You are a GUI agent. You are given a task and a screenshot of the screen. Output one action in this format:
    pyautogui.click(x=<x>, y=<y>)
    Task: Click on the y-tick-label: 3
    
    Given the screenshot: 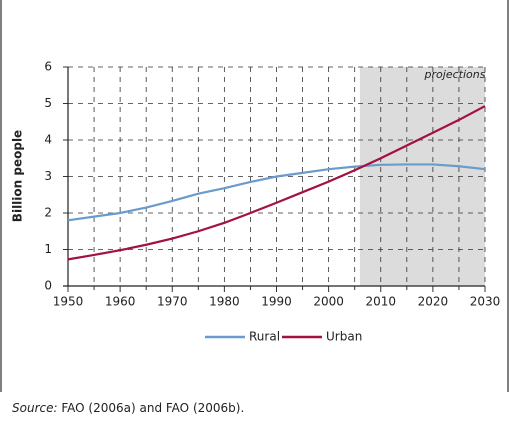 What is the action you would take?
    pyautogui.click(x=48, y=176)
    